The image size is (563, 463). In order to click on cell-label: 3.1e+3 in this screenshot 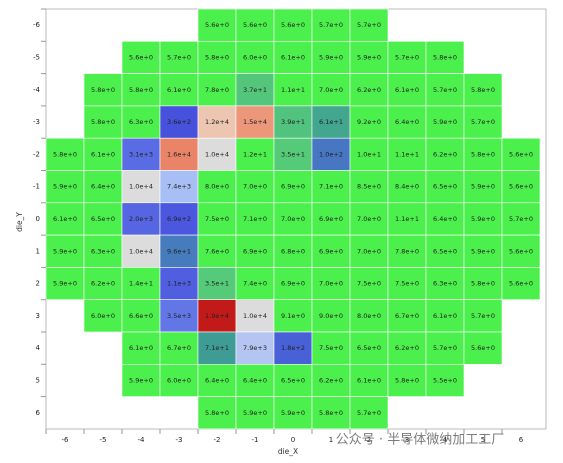, I will do `click(141, 154)`.